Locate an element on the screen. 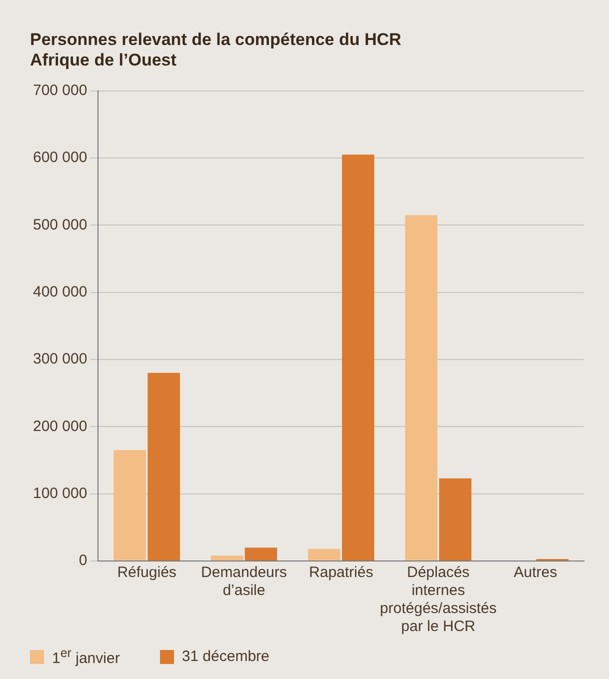  x-tick-label: Autres is located at coordinates (536, 573).